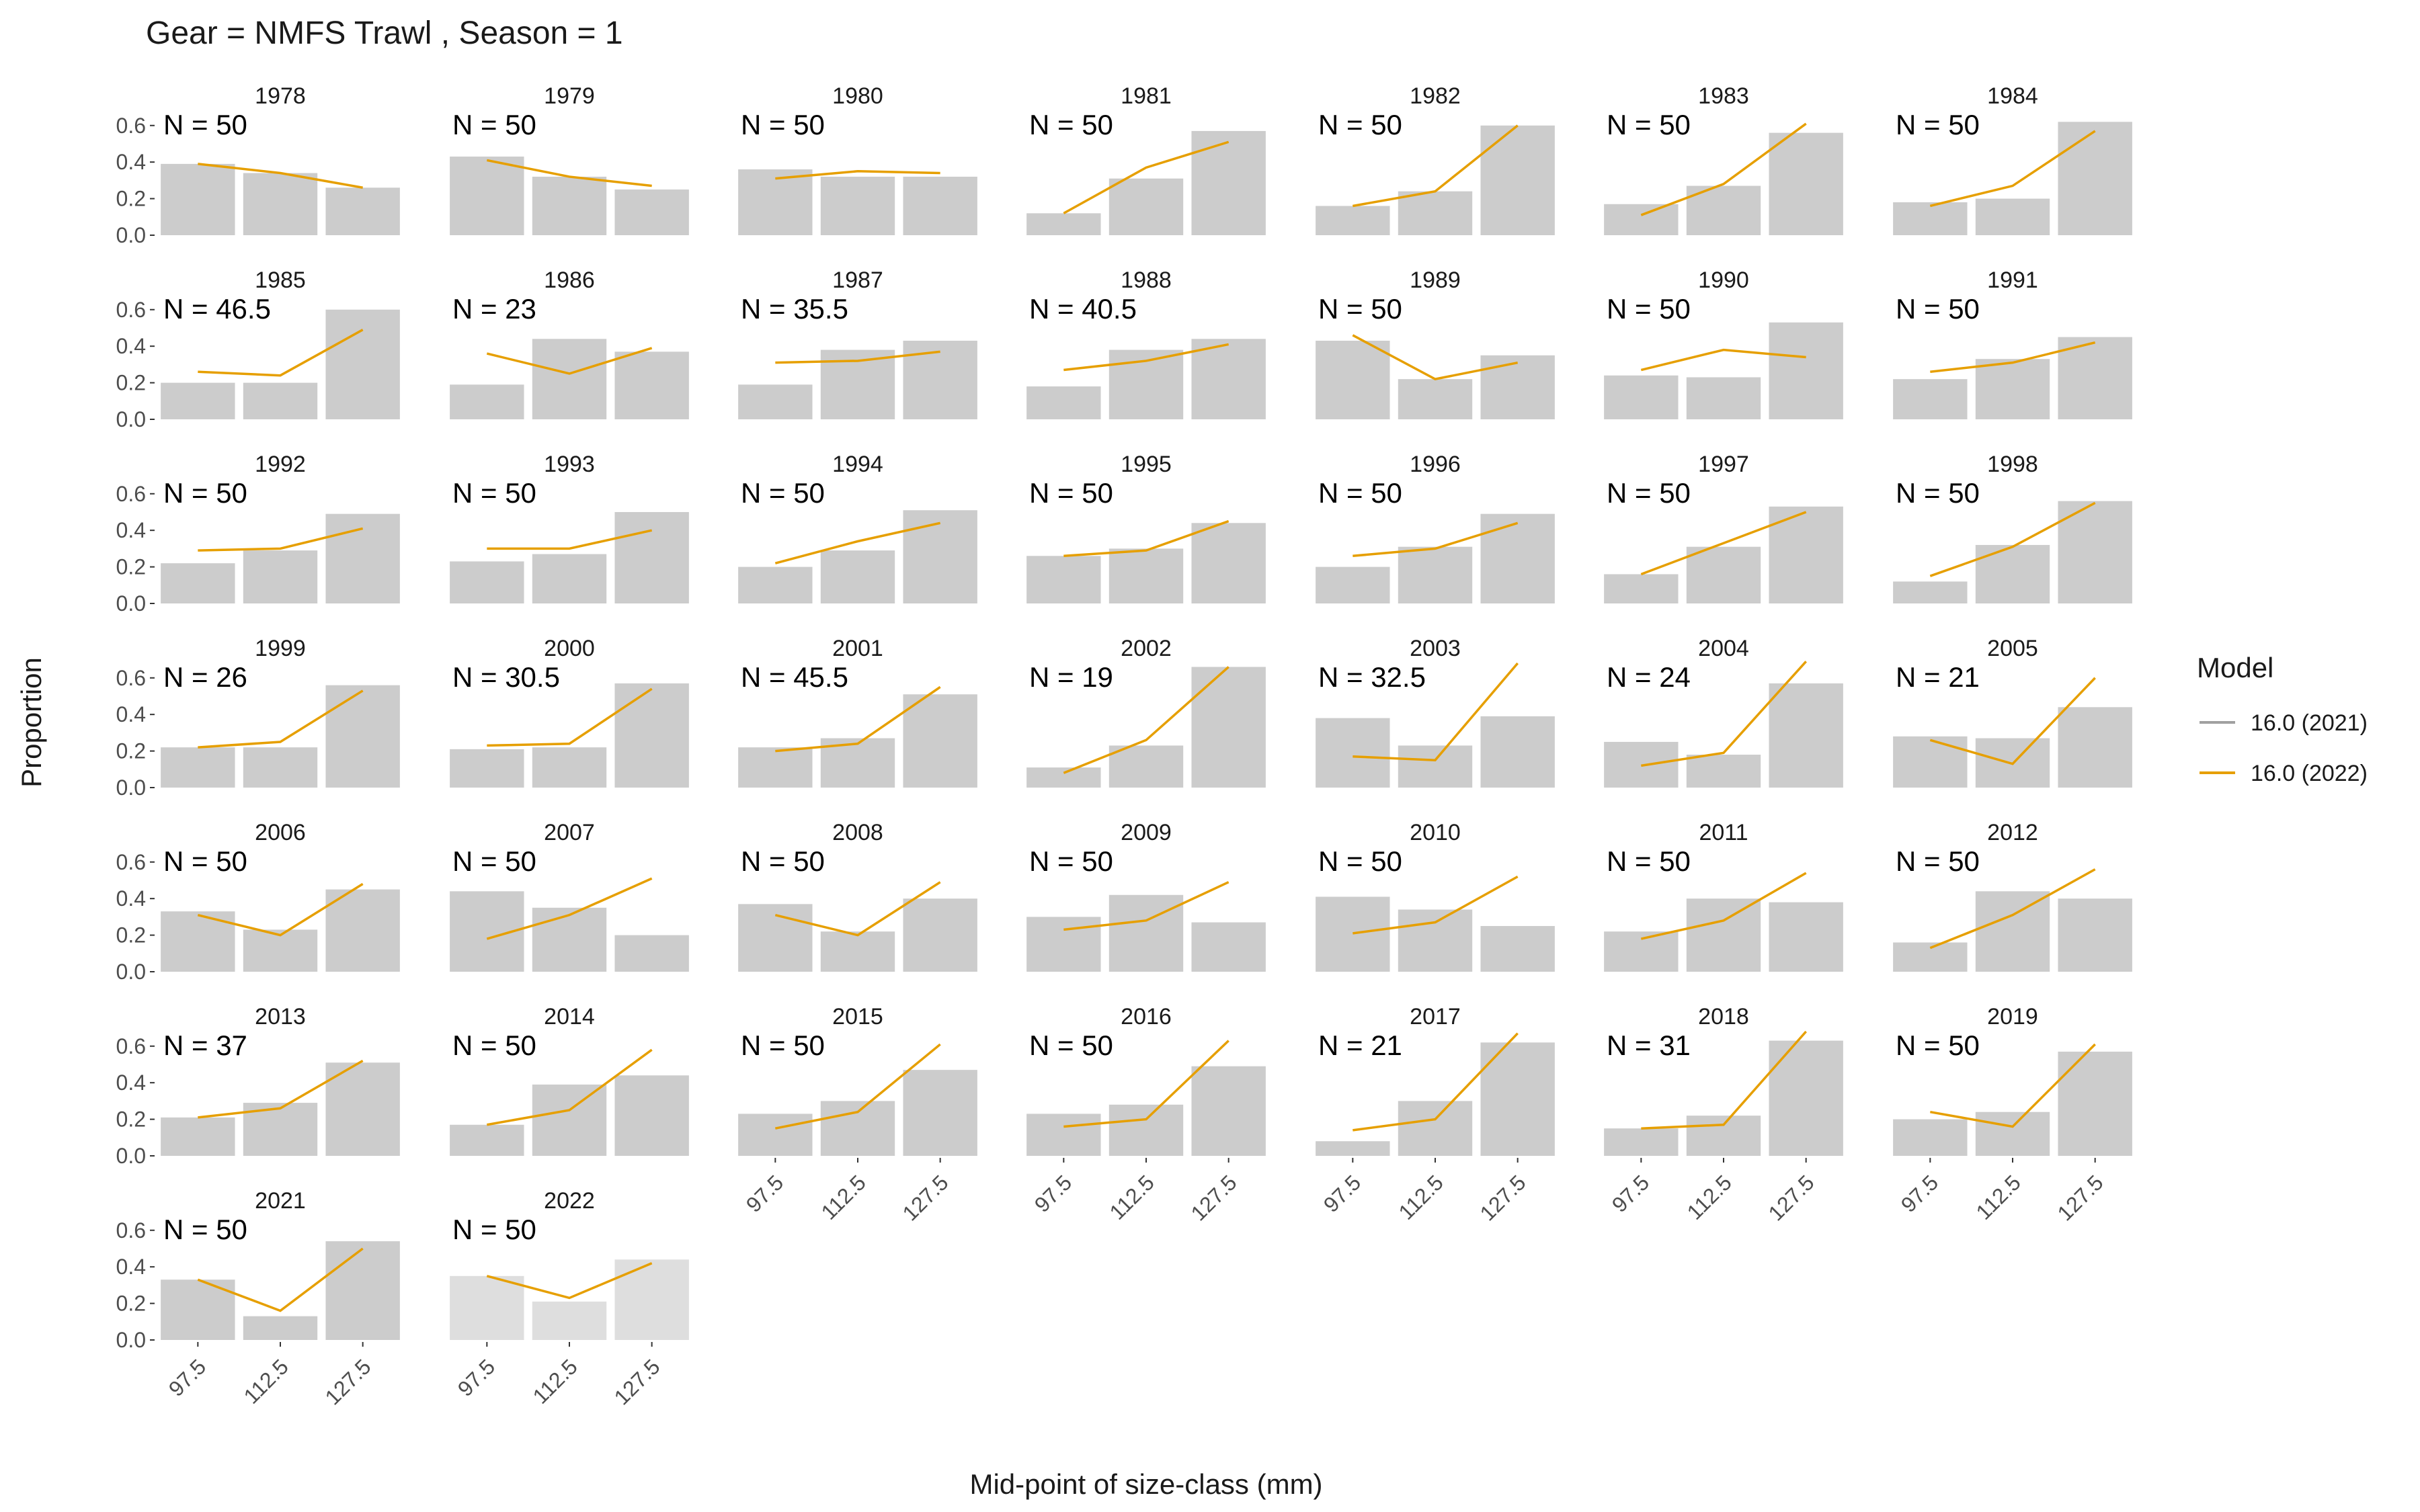  Describe the element at coordinates (2012, 1017) in the screenshot. I see `panel-year-label: 2019` at that location.